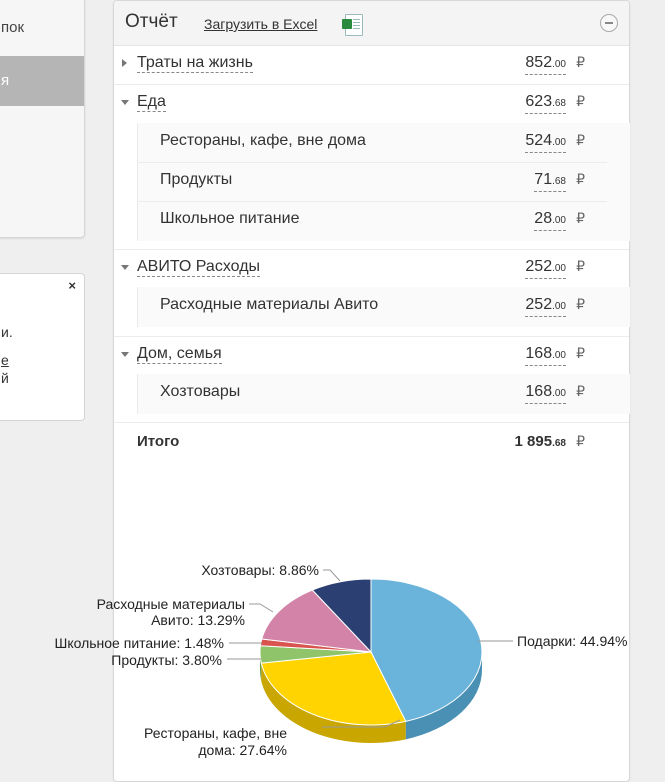  What do you see at coordinates (263, 140) in the screenshot?
I see `subcategory-label: Рестораны, кафе, вне дома` at bounding box center [263, 140].